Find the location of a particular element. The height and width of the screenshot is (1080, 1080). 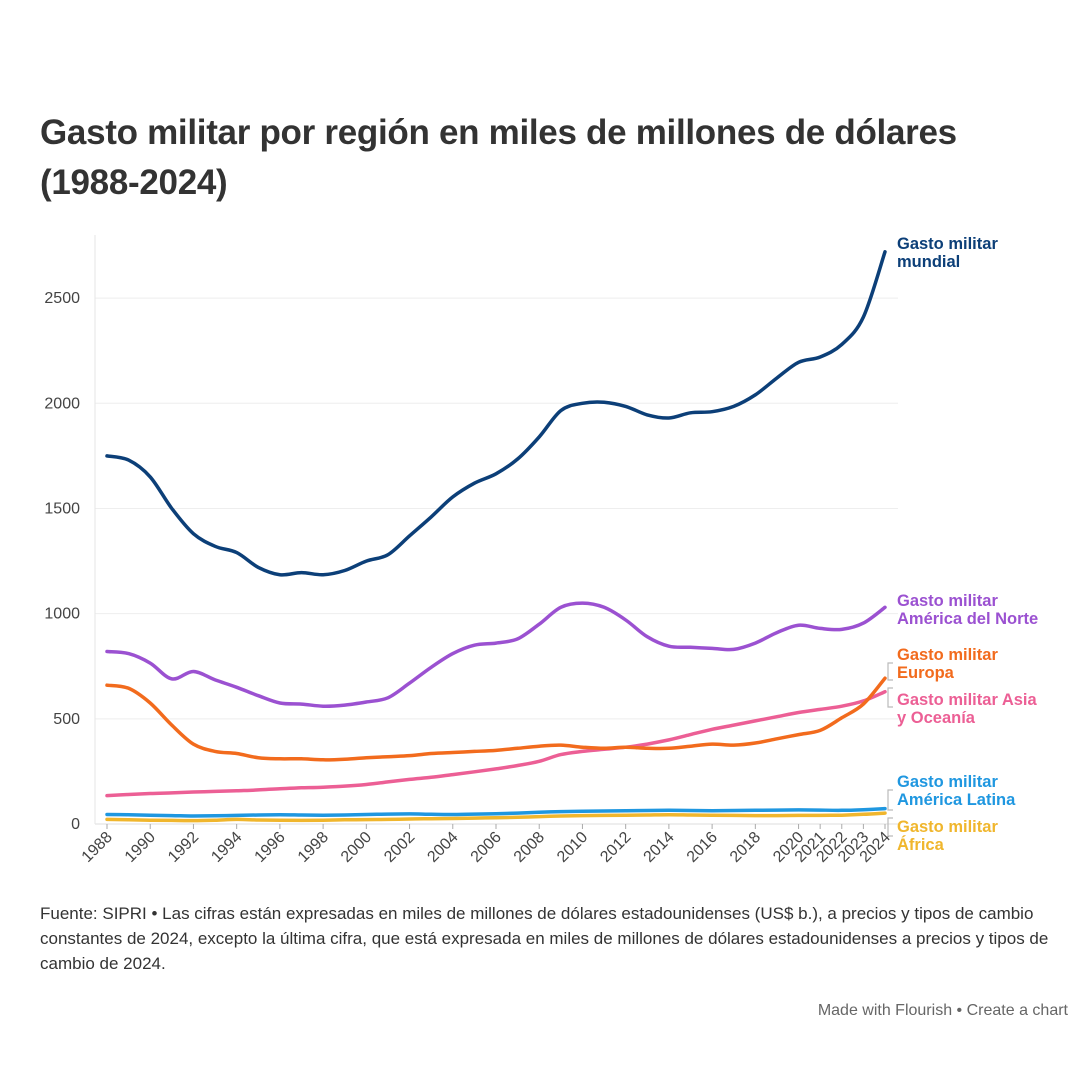

x-tick-label: 1990 is located at coordinates (140, 847).